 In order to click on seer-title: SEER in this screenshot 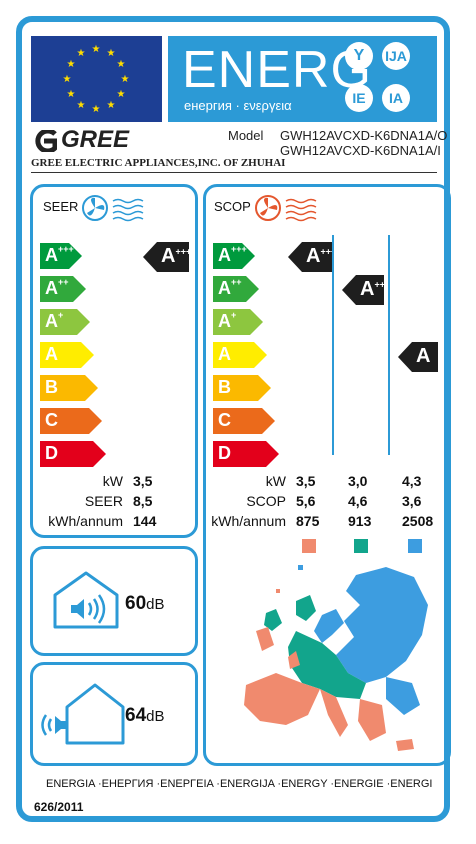, I will do `click(61, 206)`.